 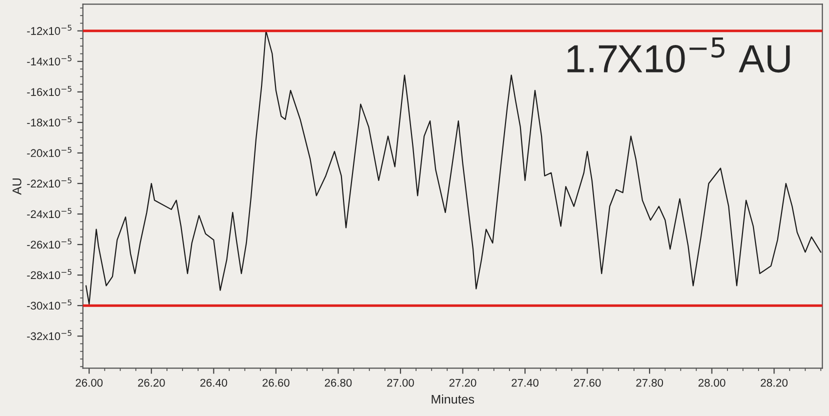 I want to click on y-tick-label: -26x10$^{−5}$, so click(x=49, y=243).